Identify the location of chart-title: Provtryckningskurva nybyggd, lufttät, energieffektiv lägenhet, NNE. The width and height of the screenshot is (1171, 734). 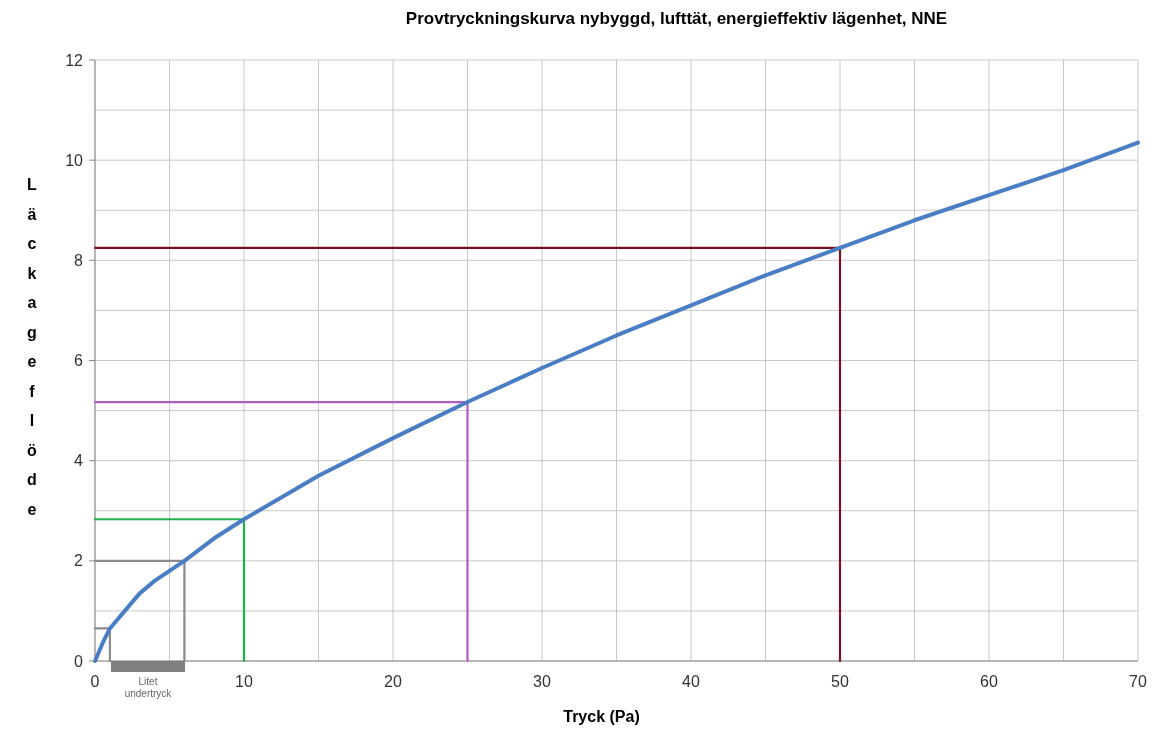
(676, 18).